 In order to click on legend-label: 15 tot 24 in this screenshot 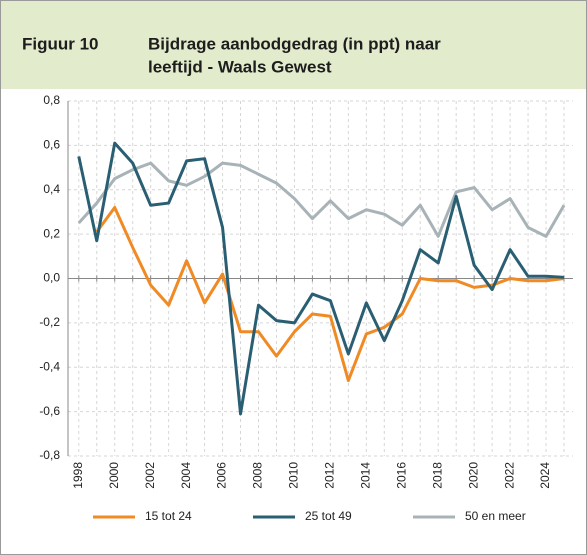, I will do `click(168, 516)`.